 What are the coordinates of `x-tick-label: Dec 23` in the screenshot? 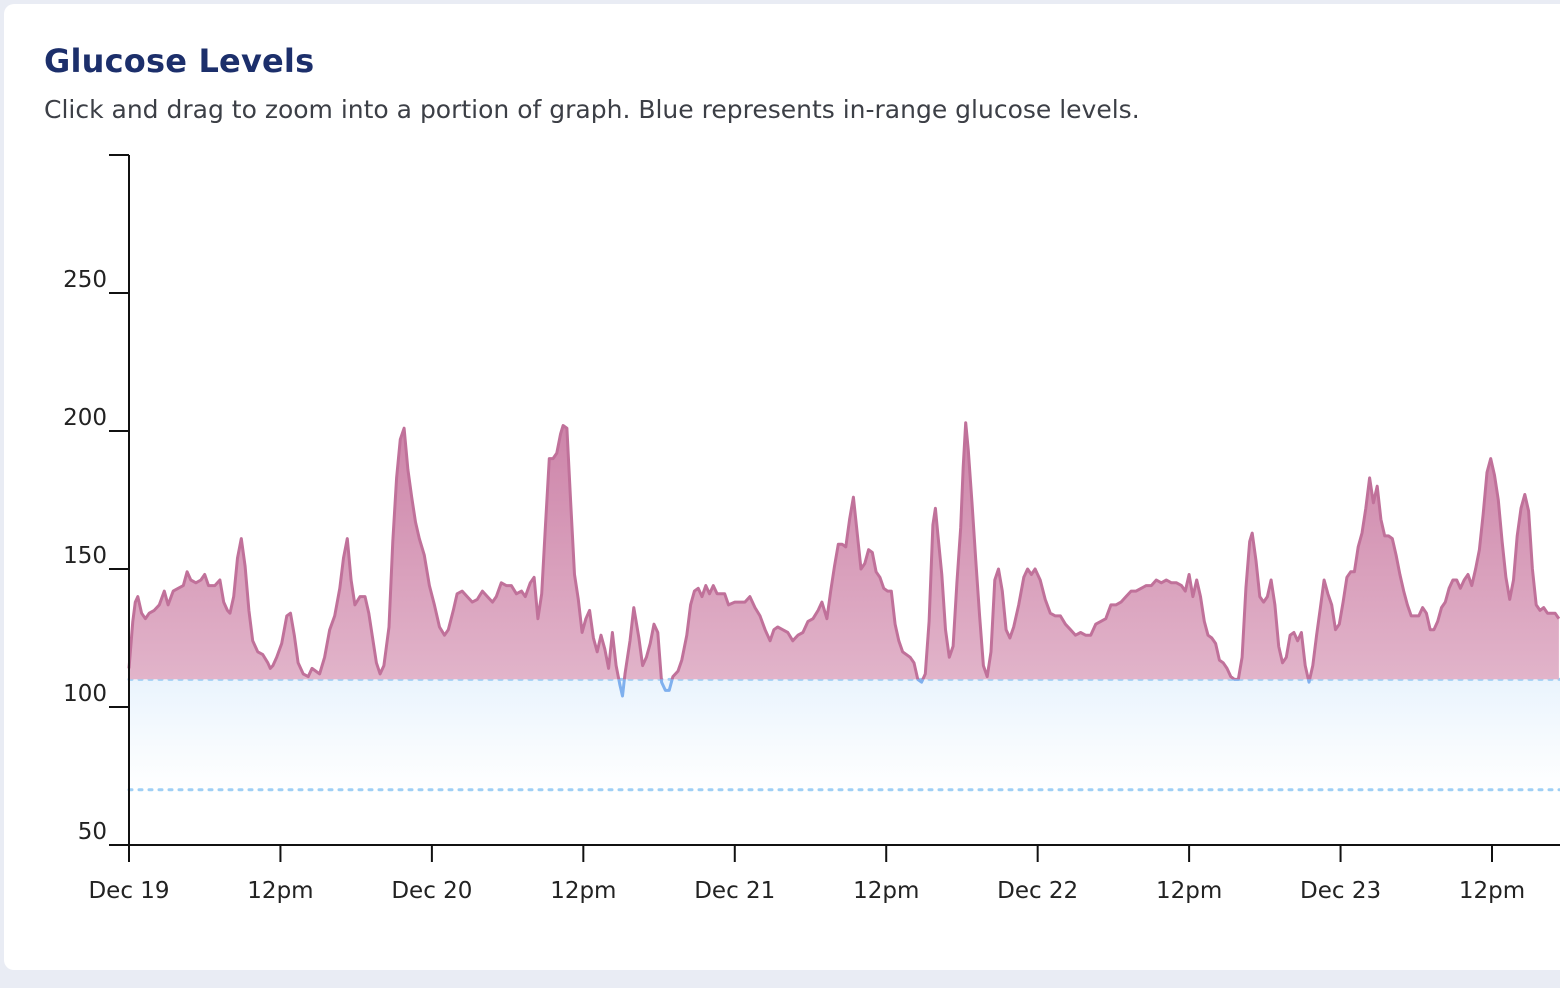 It's located at (1340, 891).